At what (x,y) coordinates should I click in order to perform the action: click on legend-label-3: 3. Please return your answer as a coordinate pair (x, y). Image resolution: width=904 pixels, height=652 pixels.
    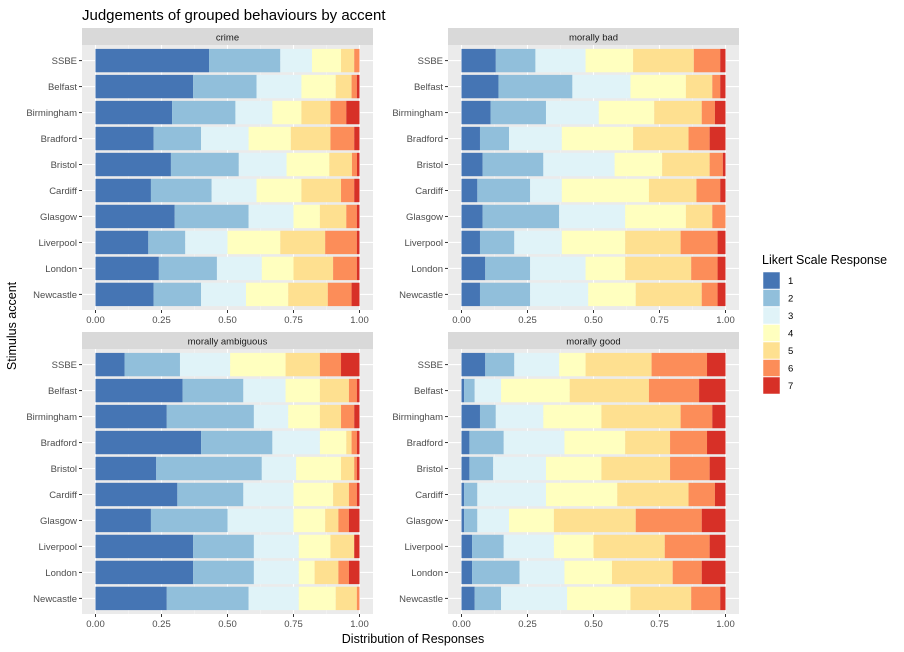
    Looking at the image, I should click on (790, 316).